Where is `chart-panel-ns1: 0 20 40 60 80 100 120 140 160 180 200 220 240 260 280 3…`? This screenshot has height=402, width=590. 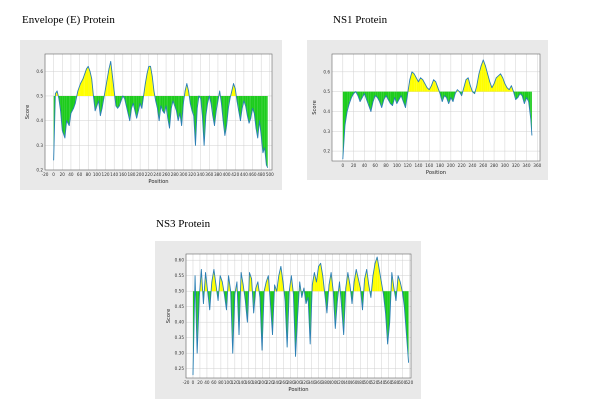 chart-panel-ns1: 0 20 40 60 80 100 120 140 160 180 200 220 240 260 280 3… is located at coordinates (427, 110).